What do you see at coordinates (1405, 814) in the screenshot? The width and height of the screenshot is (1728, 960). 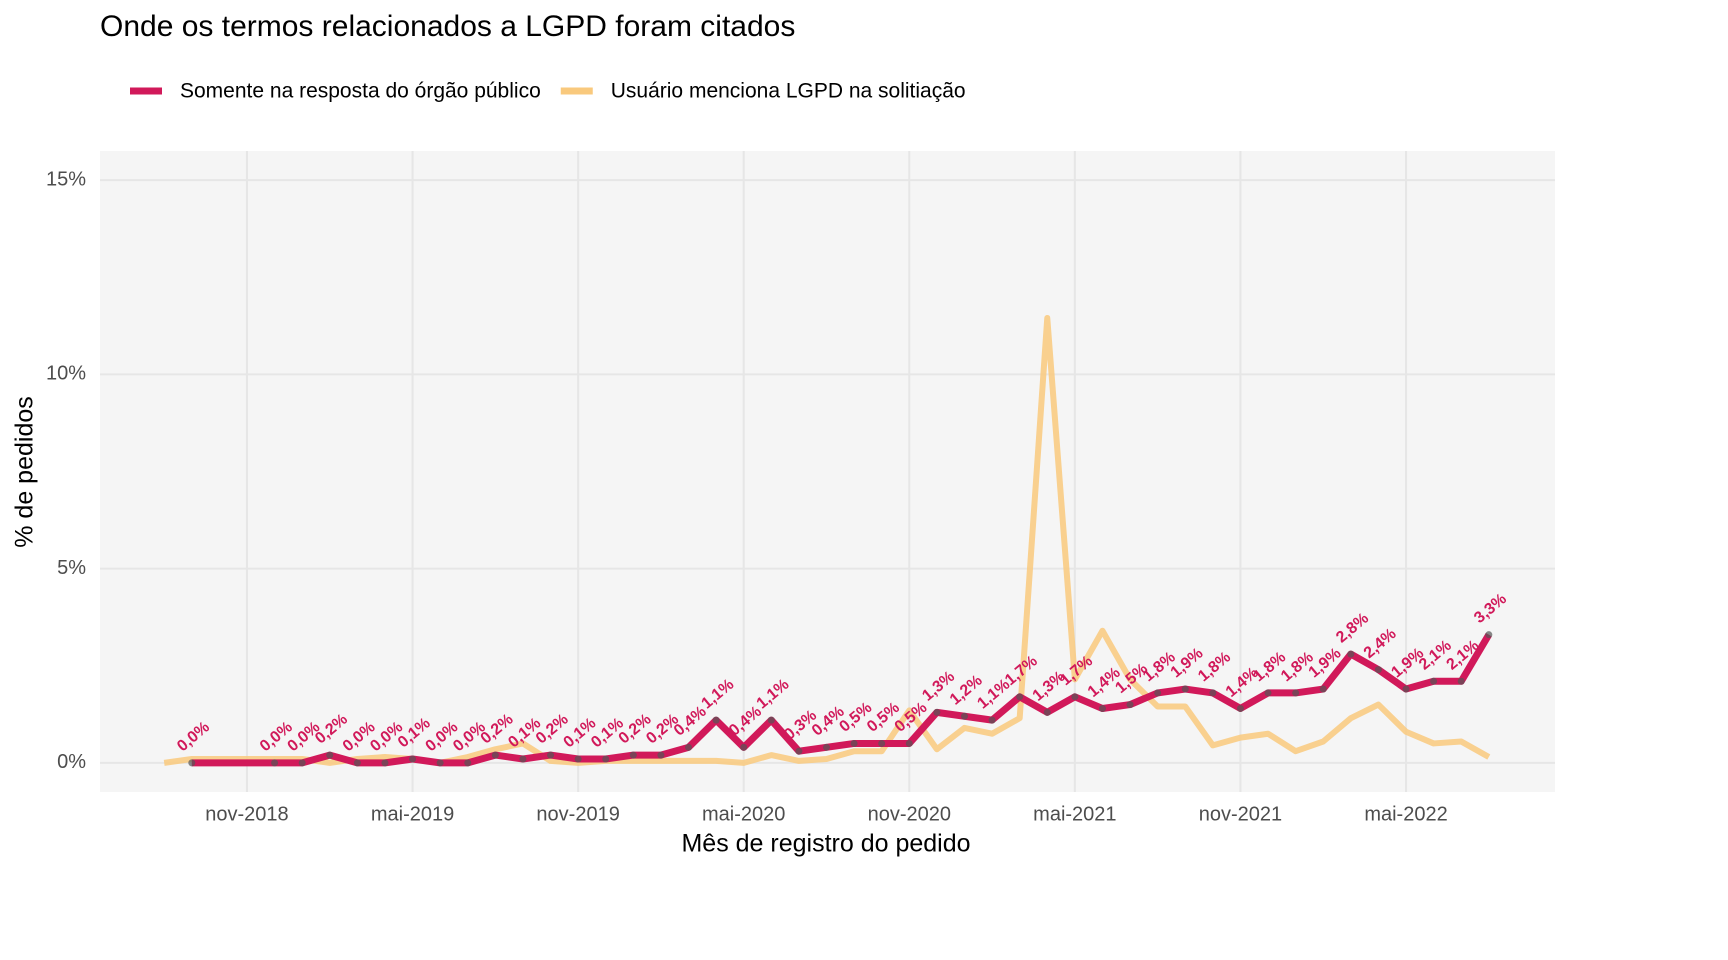 I see `x-tick-label: mai-2022` at bounding box center [1405, 814].